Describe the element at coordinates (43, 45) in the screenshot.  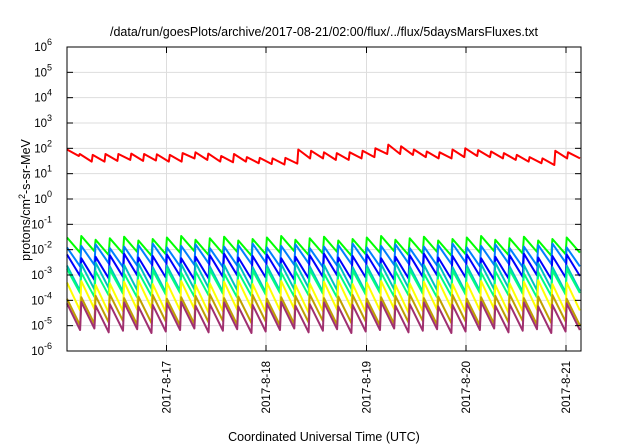
I see `y-tick-label: 10⁶` at that location.